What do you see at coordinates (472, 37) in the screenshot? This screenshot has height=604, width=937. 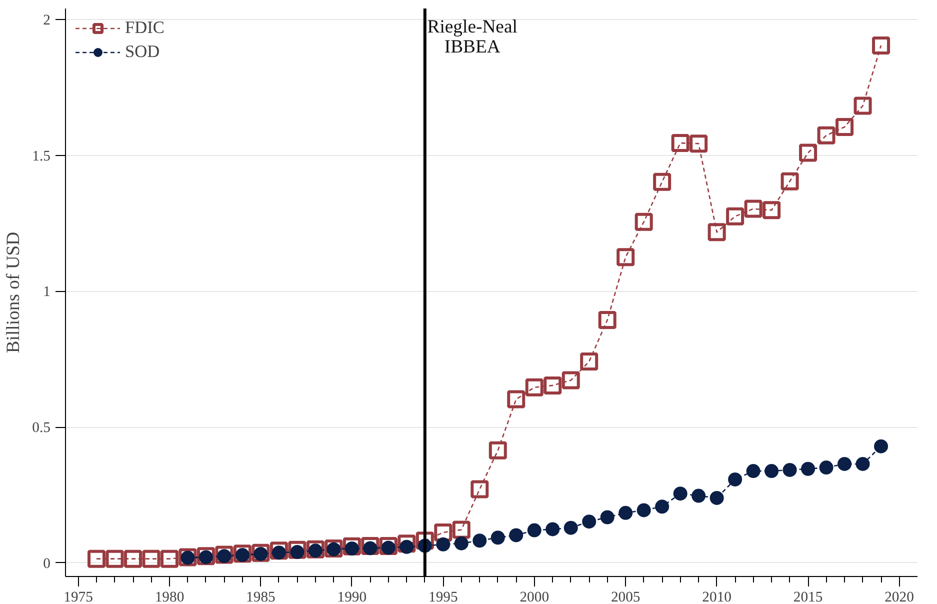 I see `ref-line-label: Riegle-Neal IBBEA` at bounding box center [472, 37].